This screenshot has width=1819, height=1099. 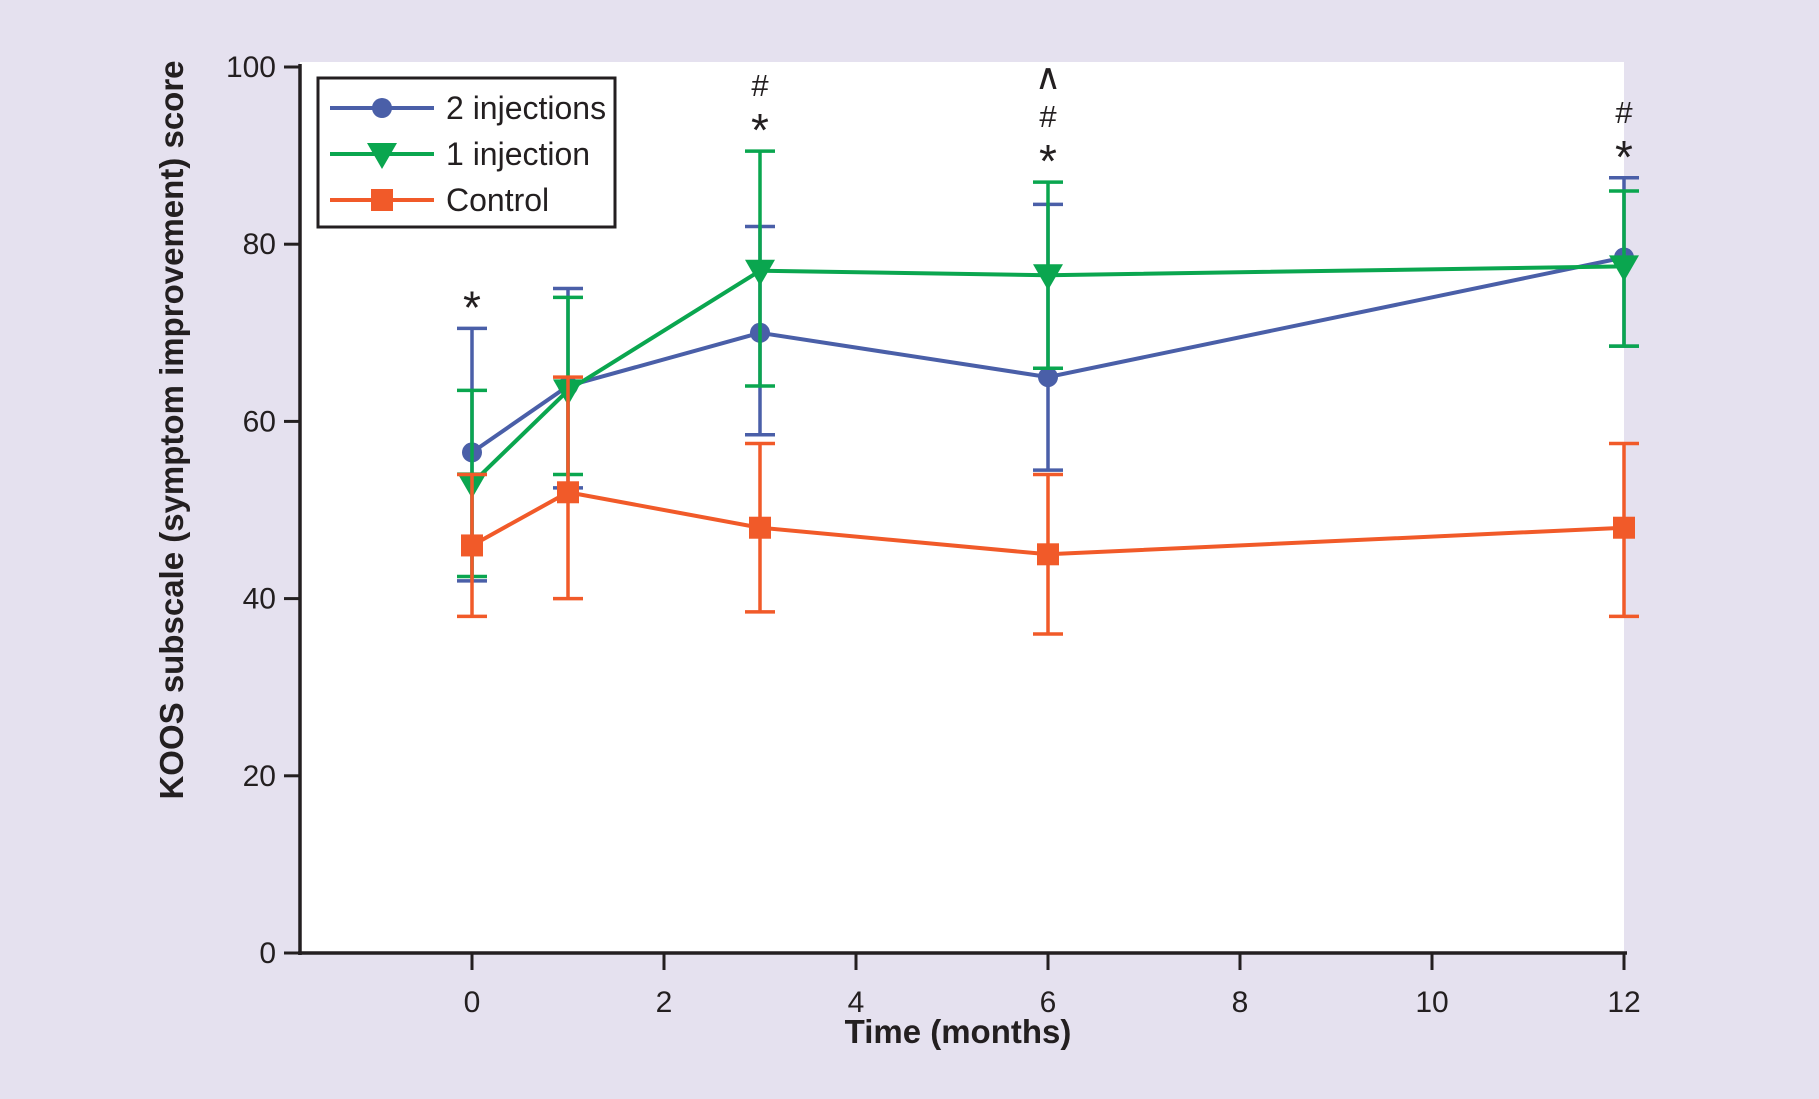 What do you see at coordinates (259, 776) in the screenshot?
I see `y-tick-label: 20` at bounding box center [259, 776].